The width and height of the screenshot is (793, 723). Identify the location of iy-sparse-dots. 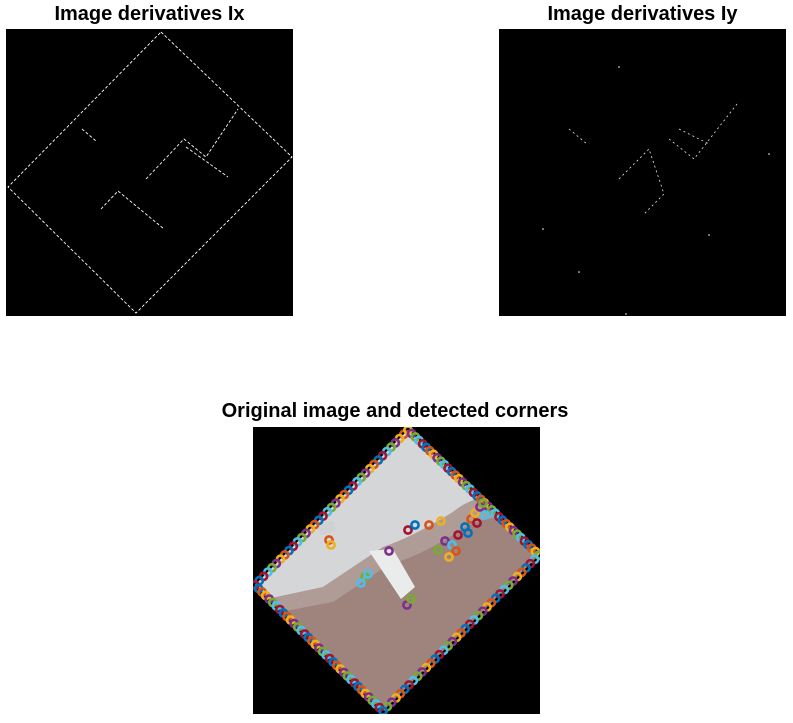
(656, 190).